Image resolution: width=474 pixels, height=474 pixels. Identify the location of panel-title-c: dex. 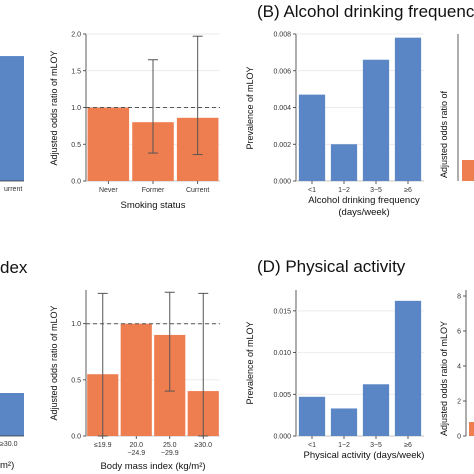
(14, 267).